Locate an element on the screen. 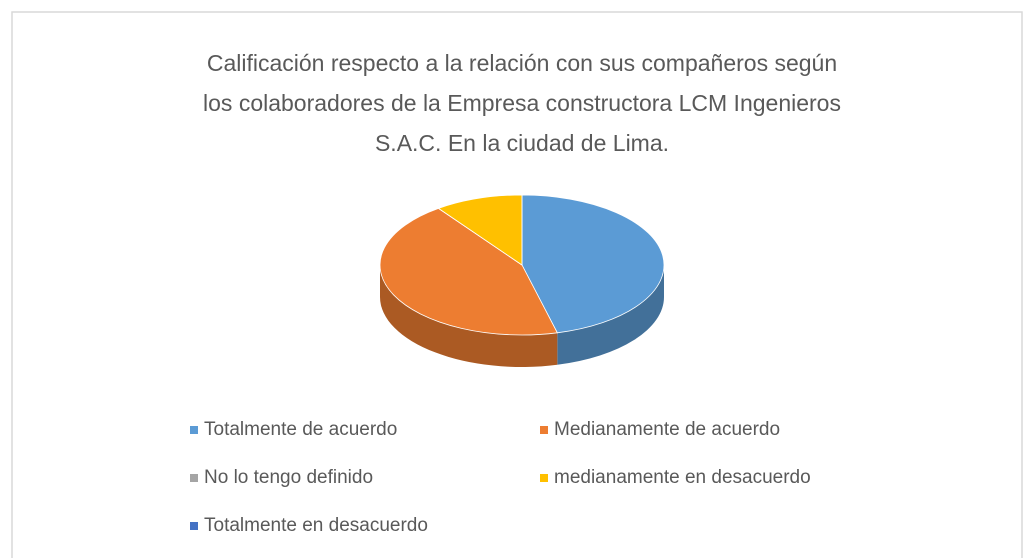 The height and width of the screenshot is (558, 1024). chart-title: S.A.C. En la ciudad de Lima. is located at coordinates (522, 143).